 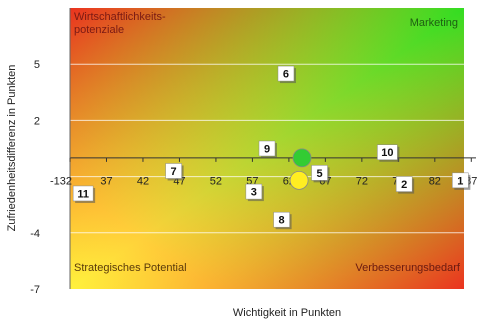 I want to click on x-tick-label: 42, so click(x=143, y=181).